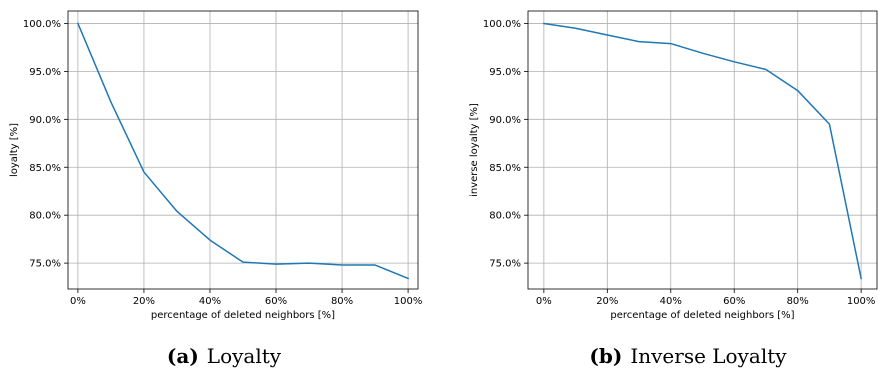 This screenshot has height=369, width=878. What do you see at coordinates (474, 150) in the screenshot?
I see `y-axis-label: inverse loyalty [%]` at bounding box center [474, 150].